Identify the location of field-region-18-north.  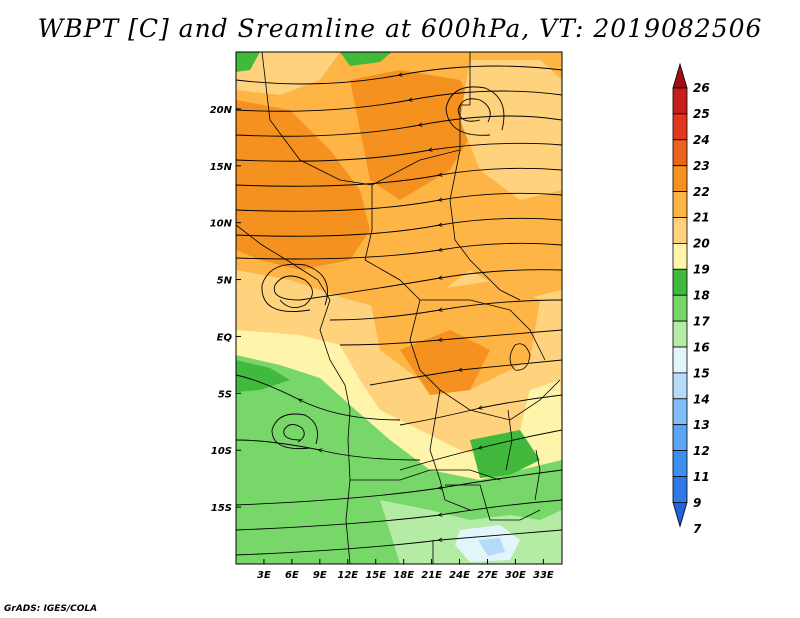
(366, 59).